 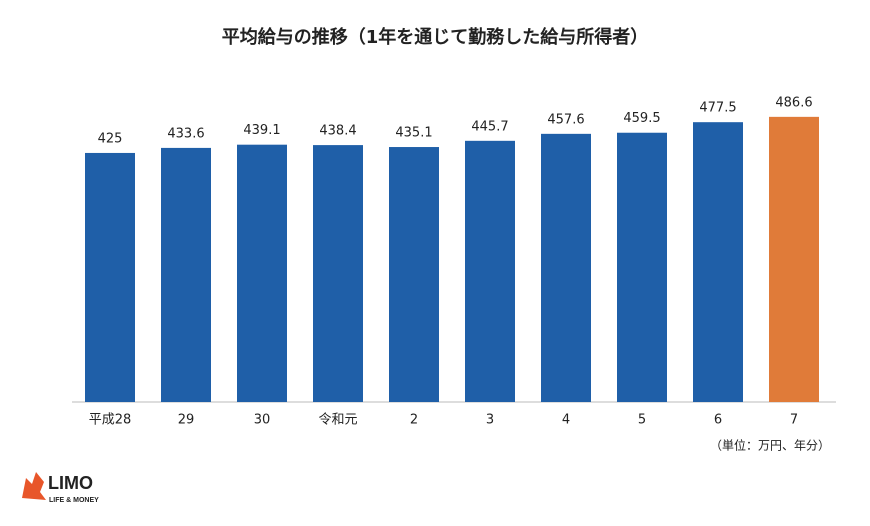 I want to click on value-label: 425, so click(x=110, y=138).